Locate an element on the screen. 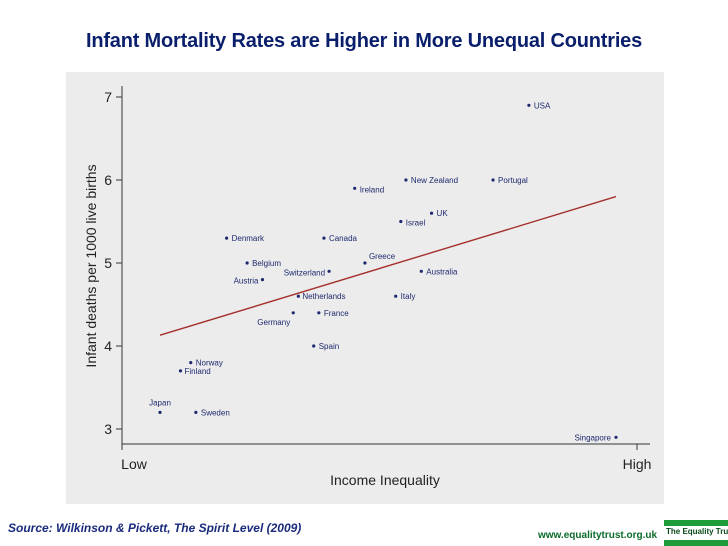 The height and width of the screenshot is (546, 728). logo-text: The Equality Trust is located at coordinates (697, 531).